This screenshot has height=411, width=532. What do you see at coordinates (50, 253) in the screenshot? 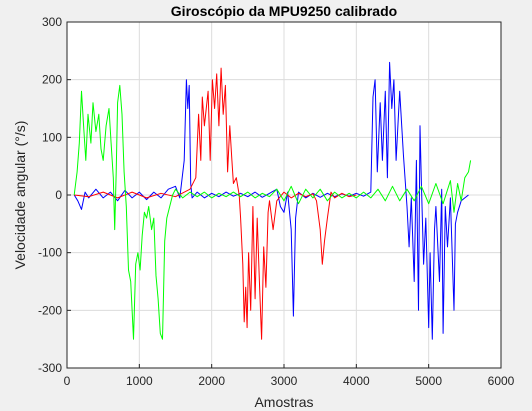
I see `y-tick-label: -100` at bounding box center [50, 253].